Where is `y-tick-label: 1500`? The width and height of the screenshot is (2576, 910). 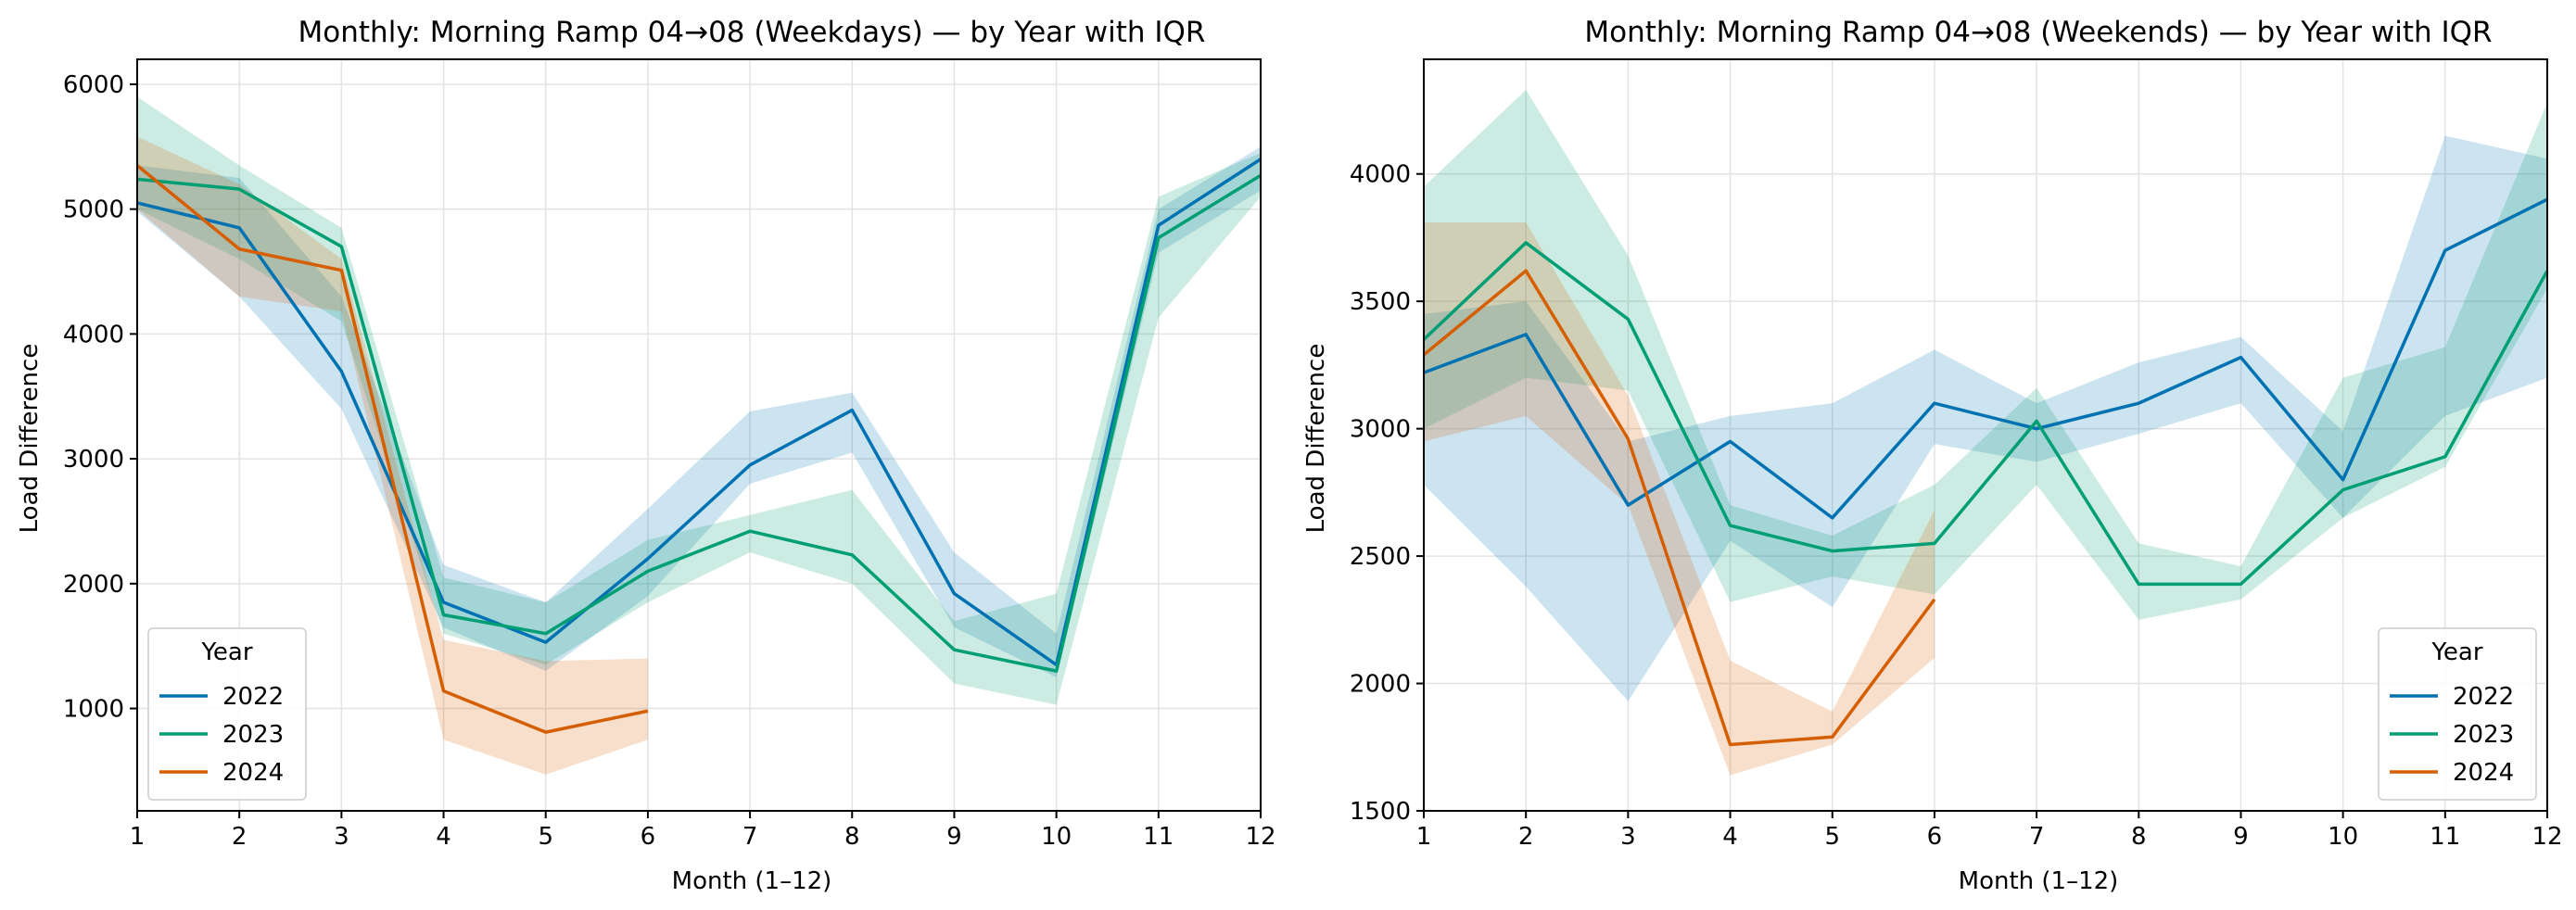 y-tick-label: 1500 is located at coordinates (1380, 812).